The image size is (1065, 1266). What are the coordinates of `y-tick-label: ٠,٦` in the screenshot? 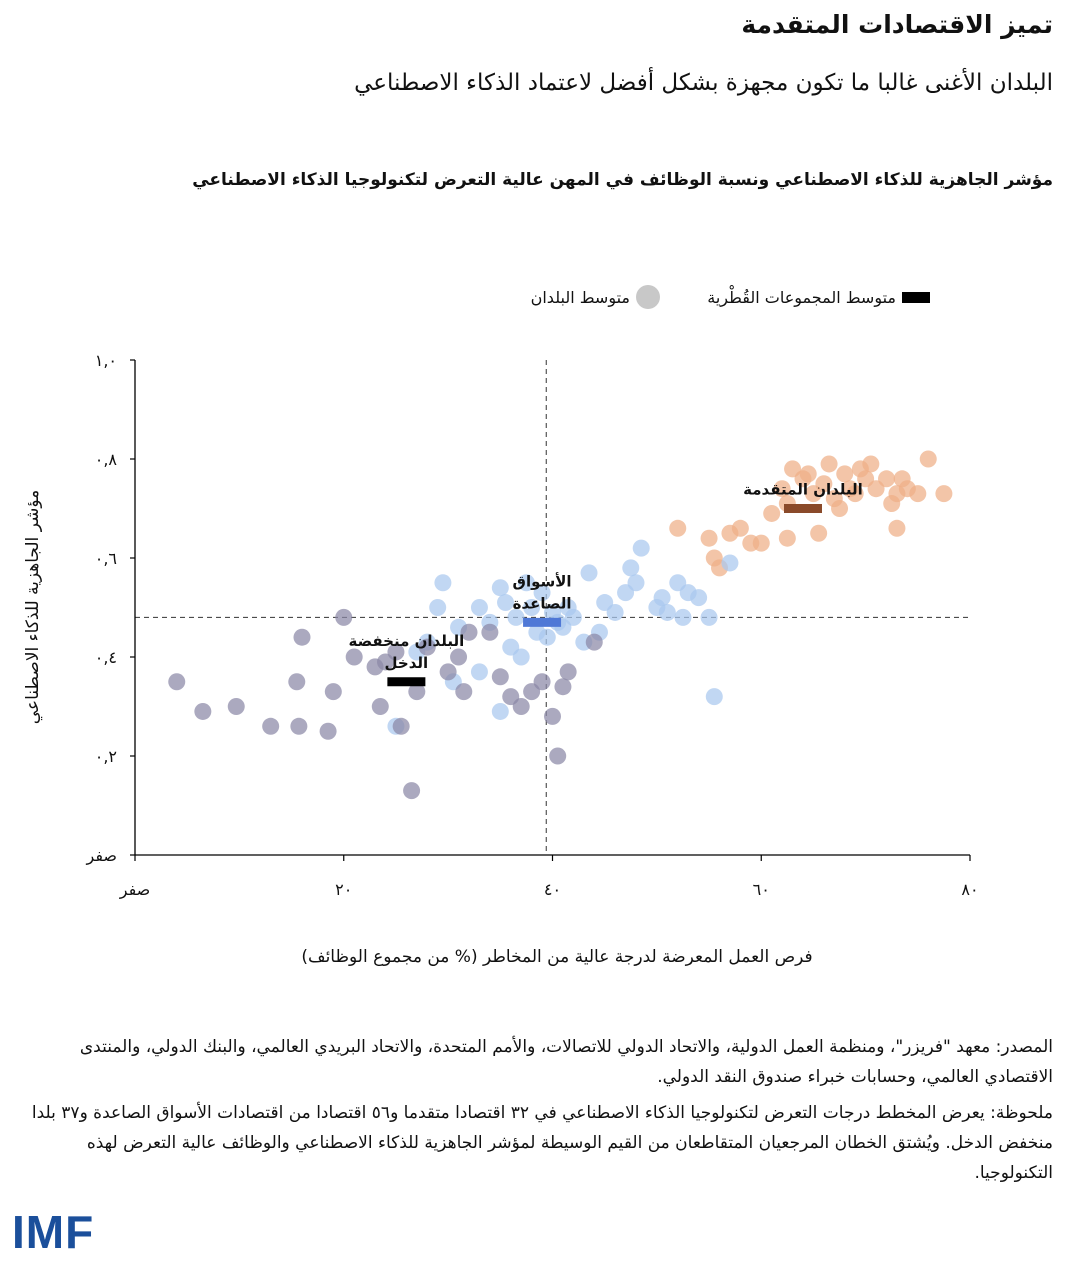 It's located at (106, 558).